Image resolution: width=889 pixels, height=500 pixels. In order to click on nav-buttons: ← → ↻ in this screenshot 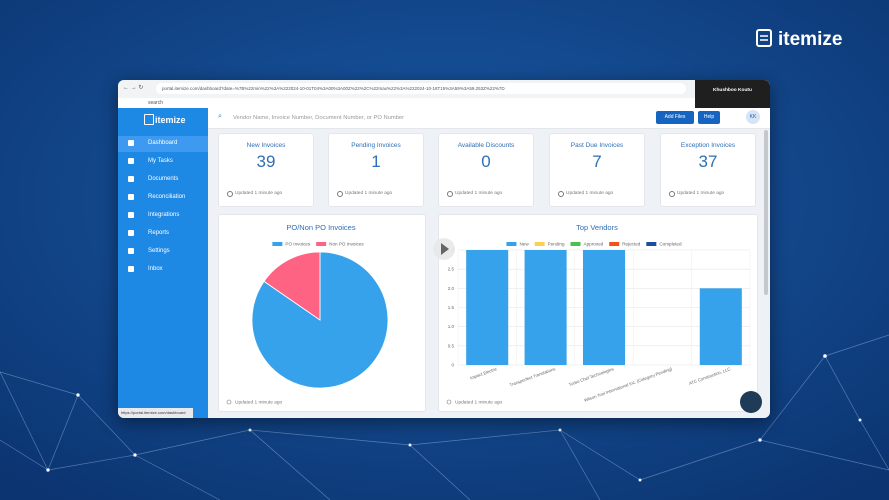, I will do `click(133, 88)`.